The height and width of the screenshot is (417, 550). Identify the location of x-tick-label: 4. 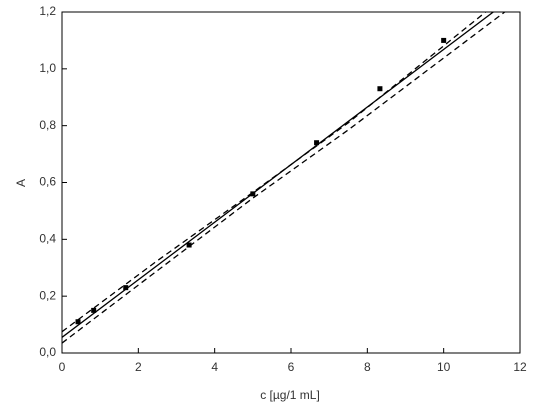
(214, 367).